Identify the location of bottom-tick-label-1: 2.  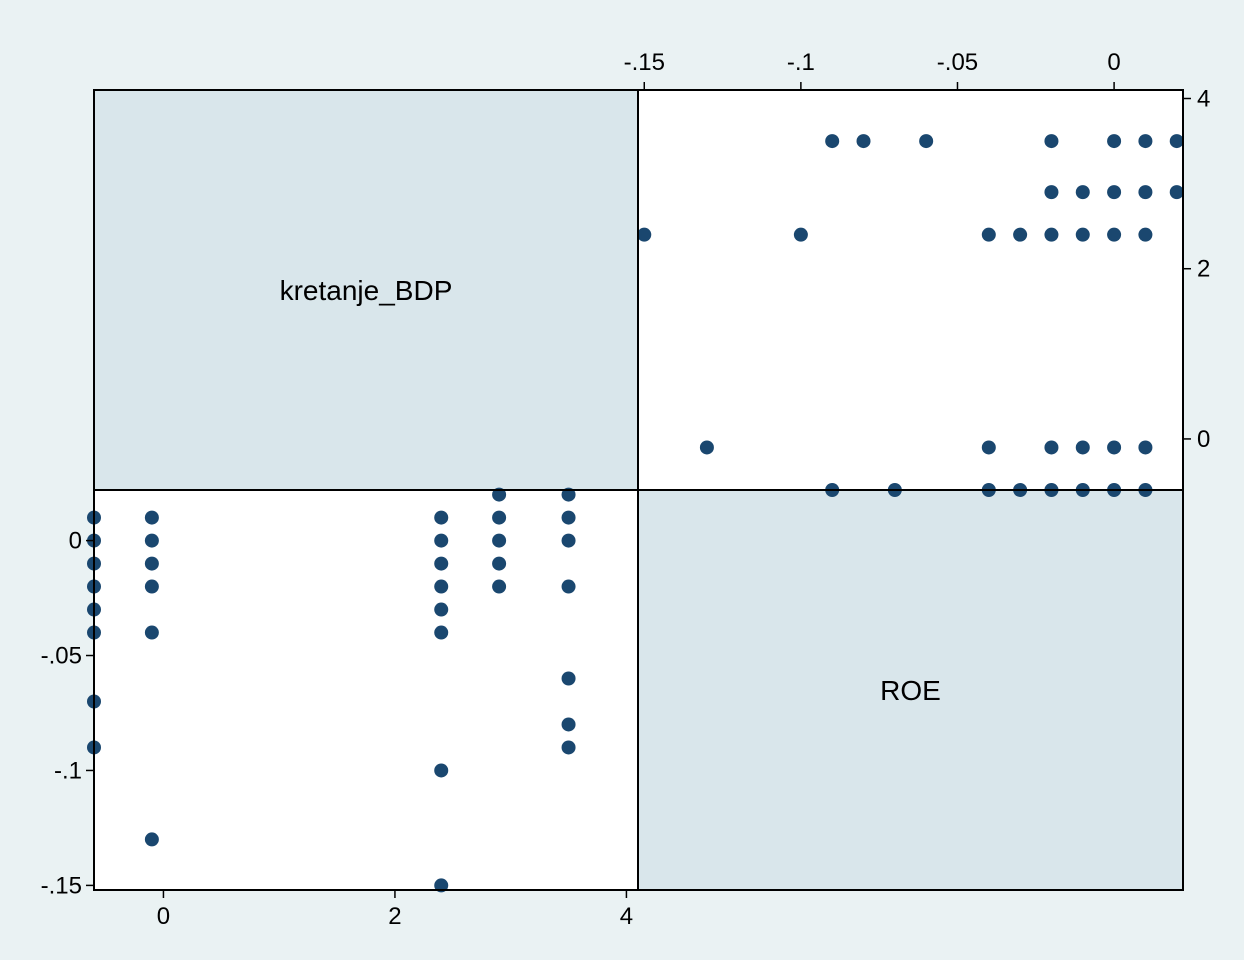
(394, 916).